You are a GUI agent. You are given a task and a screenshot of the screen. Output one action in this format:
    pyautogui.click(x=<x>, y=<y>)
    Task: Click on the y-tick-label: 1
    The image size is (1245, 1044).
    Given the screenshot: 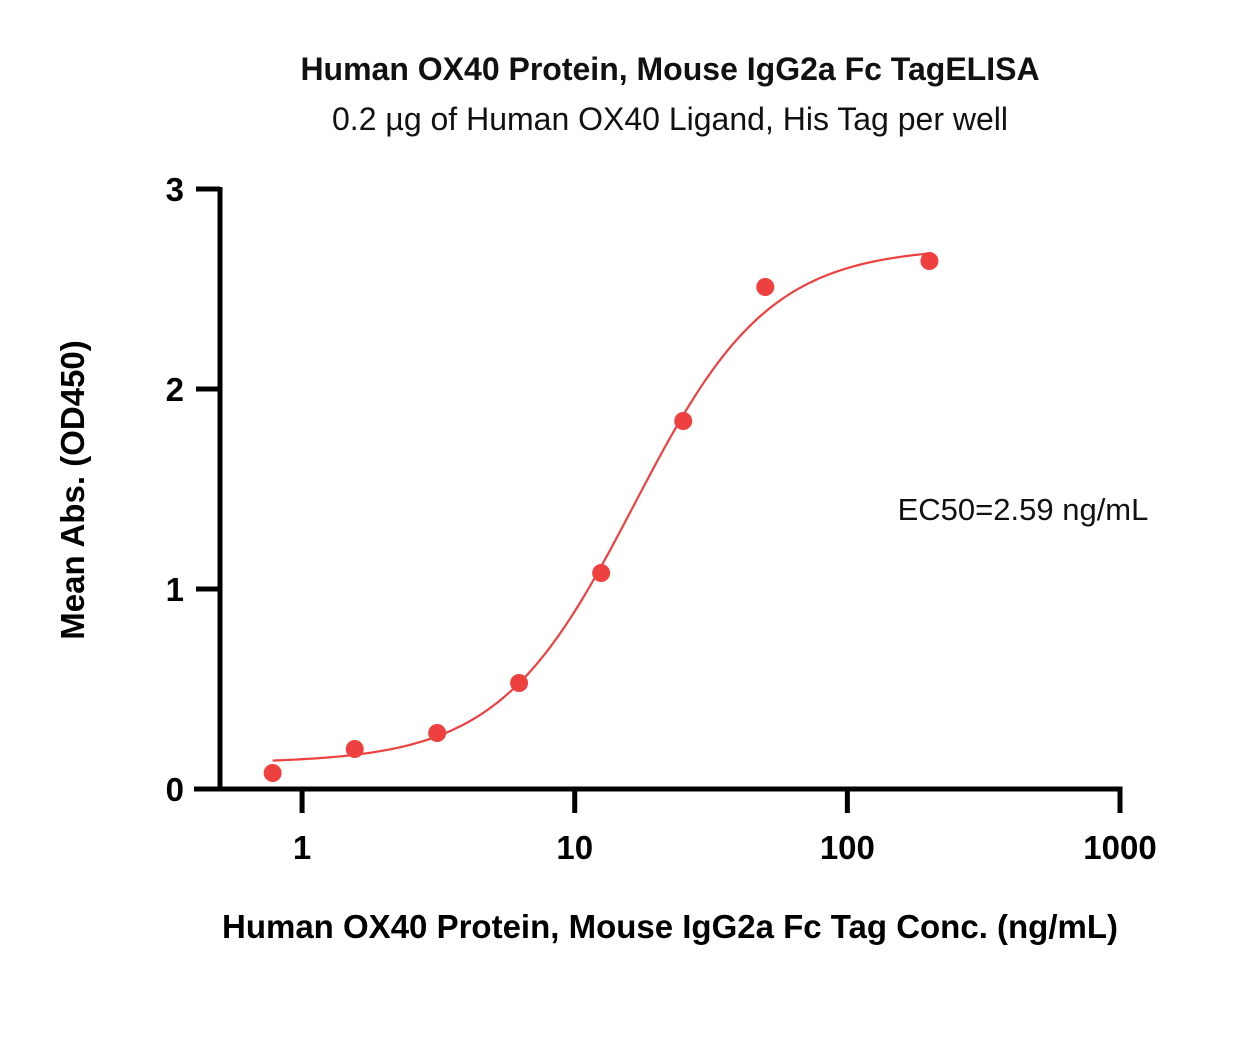 What is the action you would take?
    pyautogui.click(x=175, y=589)
    